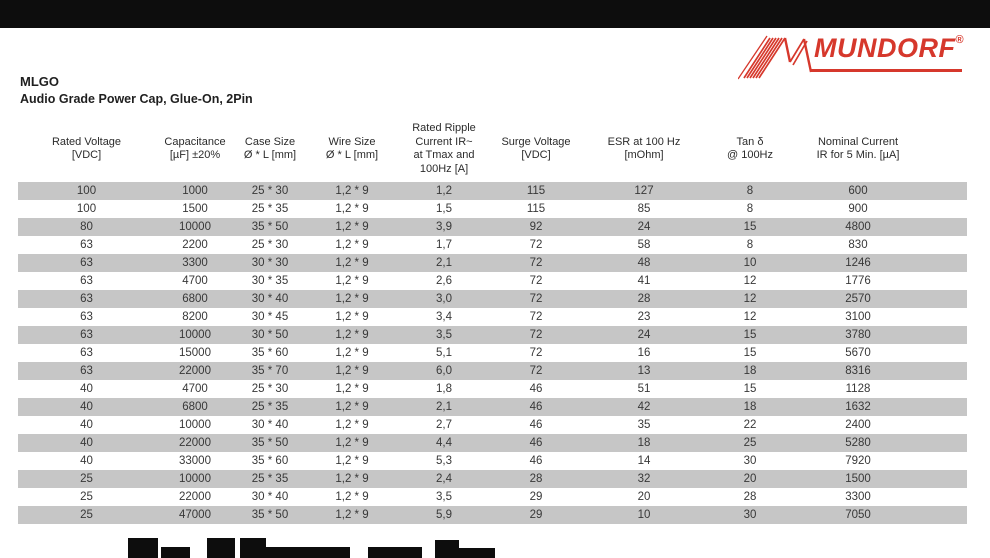  What do you see at coordinates (858, 191) in the screenshot?
I see `table-cell: 600` at bounding box center [858, 191].